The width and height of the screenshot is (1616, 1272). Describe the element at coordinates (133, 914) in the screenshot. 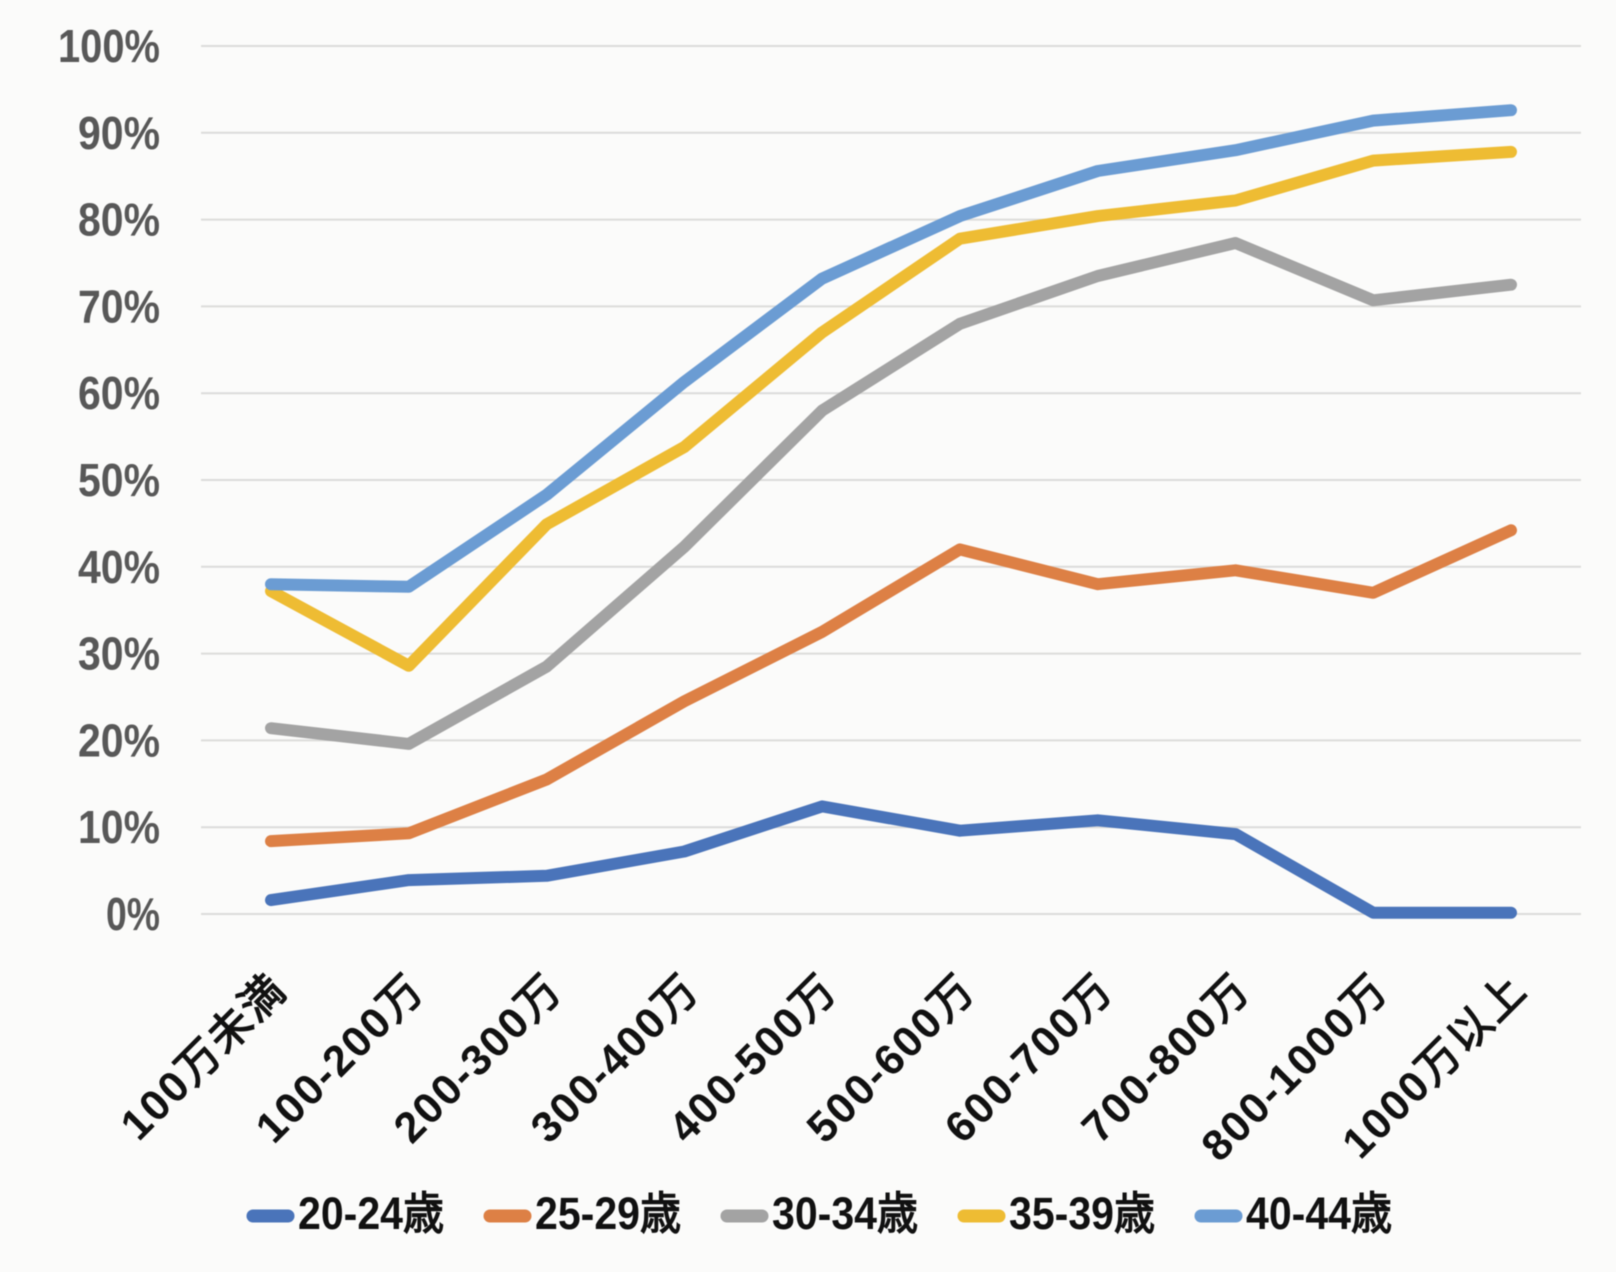

I see `svg-text: 0%` at that location.